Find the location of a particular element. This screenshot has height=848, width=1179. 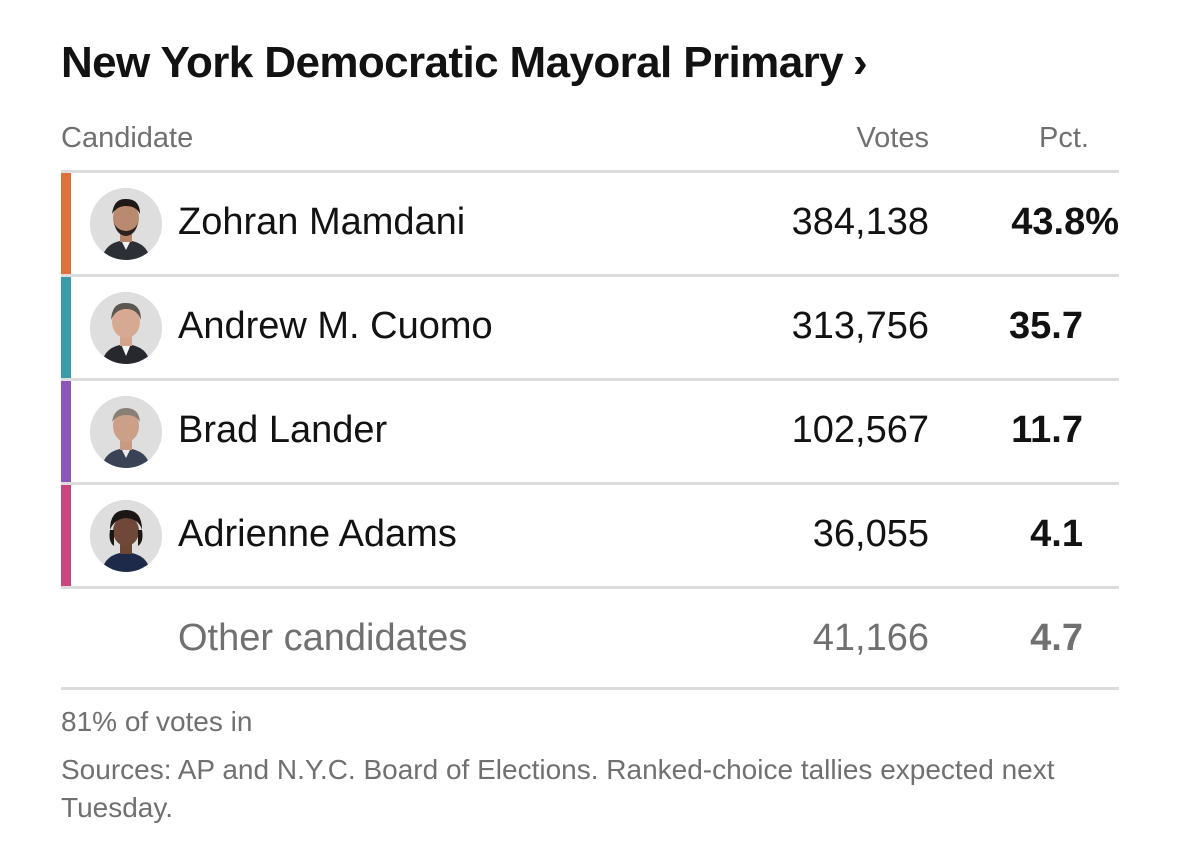

table-row: Brad Lander 102,567 11.7 is located at coordinates (590, 430).